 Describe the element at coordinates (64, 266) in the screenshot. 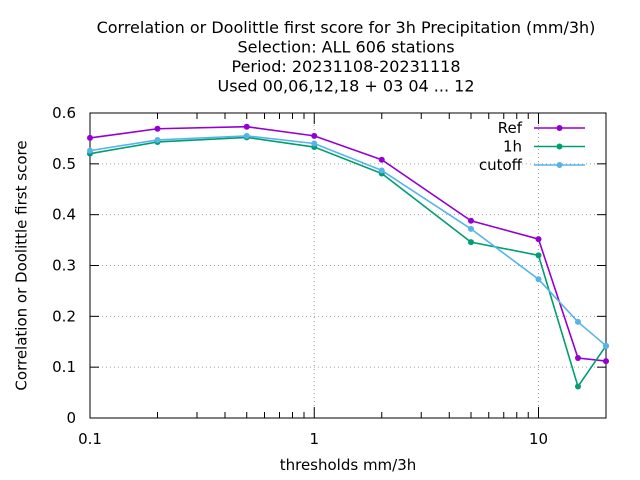

I see `y-tick-label: 0.3` at that location.